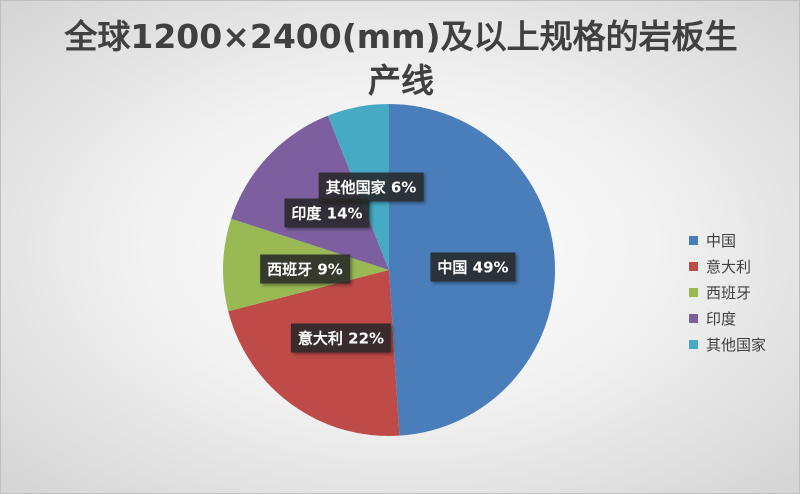  What do you see at coordinates (371, 187) in the screenshot?
I see `data-label: 其他国家 6%` at bounding box center [371, 187].